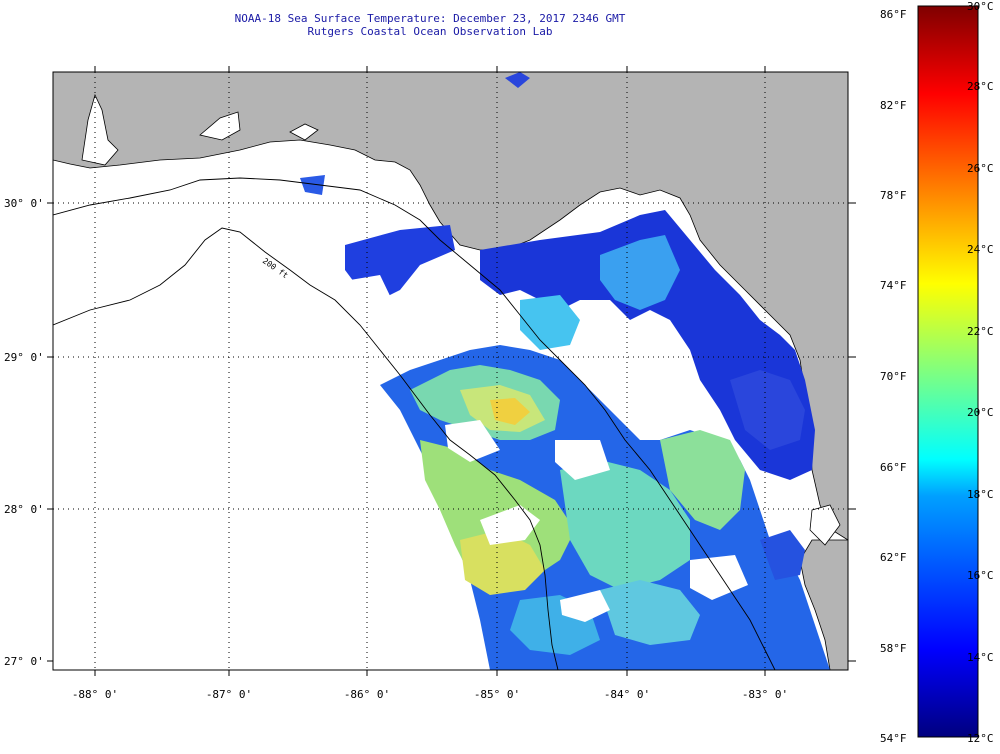 This screenshot has width=1000, height=754. I want to click on c-label: 12°C, so click(980, 738).